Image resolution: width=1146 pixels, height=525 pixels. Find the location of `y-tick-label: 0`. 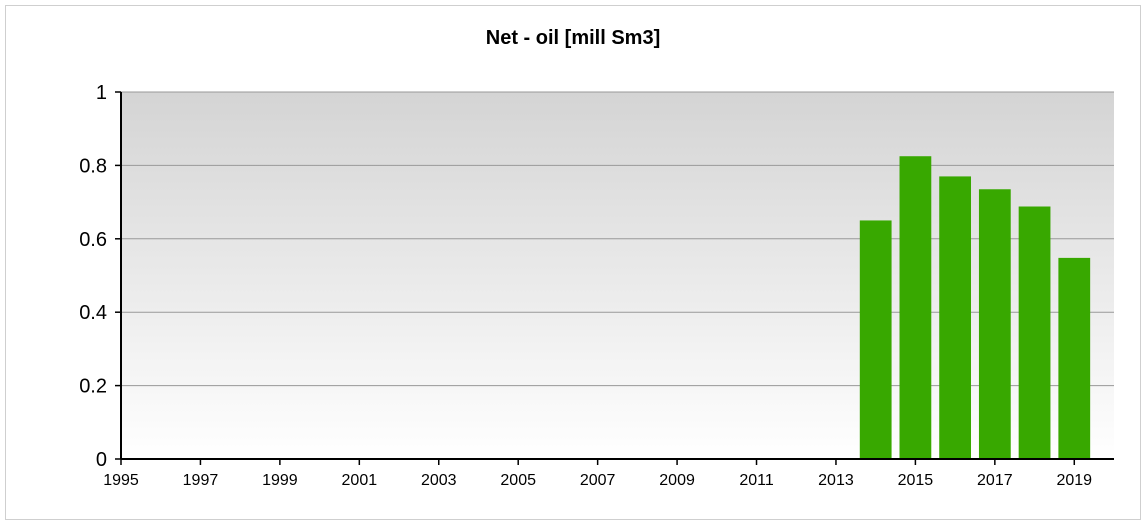

y-tick-label: 0 is located at coordinates (101, 460).